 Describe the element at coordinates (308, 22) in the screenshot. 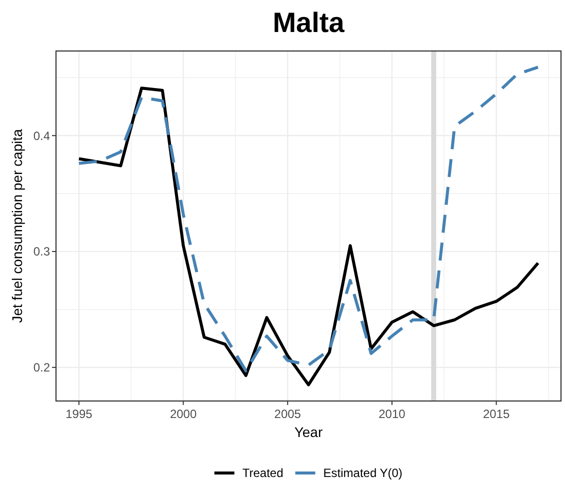

I see `chart-title: Malta` at that location.